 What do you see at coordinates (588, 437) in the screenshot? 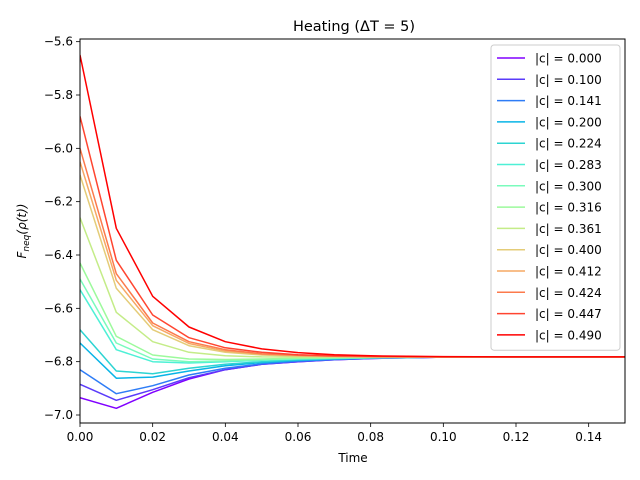
I see `x-tick-label: 0.14` at bounding box center [588, 437].